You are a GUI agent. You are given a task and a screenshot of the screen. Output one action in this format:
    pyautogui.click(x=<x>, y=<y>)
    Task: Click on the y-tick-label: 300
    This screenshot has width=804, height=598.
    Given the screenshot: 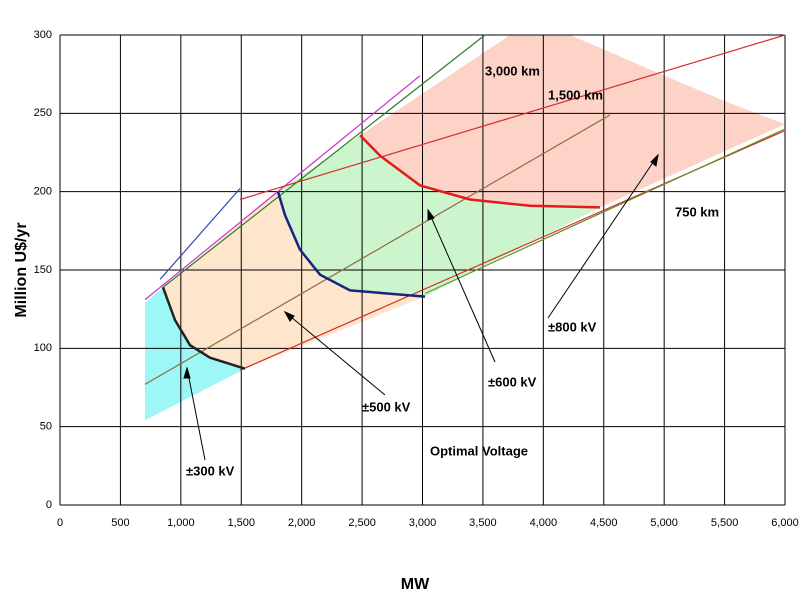 What is the action you would take?
    pyautogui.click(x=43, y=35)
    